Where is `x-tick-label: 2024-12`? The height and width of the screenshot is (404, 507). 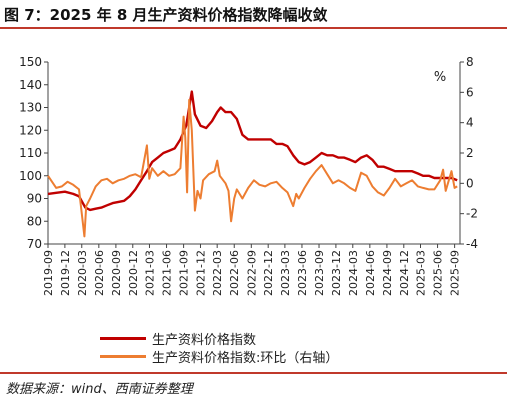 x-tick-label: 2024-12 is located at coordinates (404, 273).